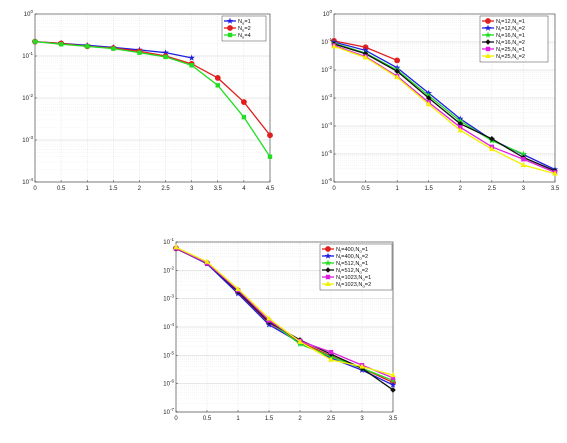  Describe the element at coordinates (352, 264) in the screenshot. I see `legend-label: Nt=512,Nα=1` at that location.